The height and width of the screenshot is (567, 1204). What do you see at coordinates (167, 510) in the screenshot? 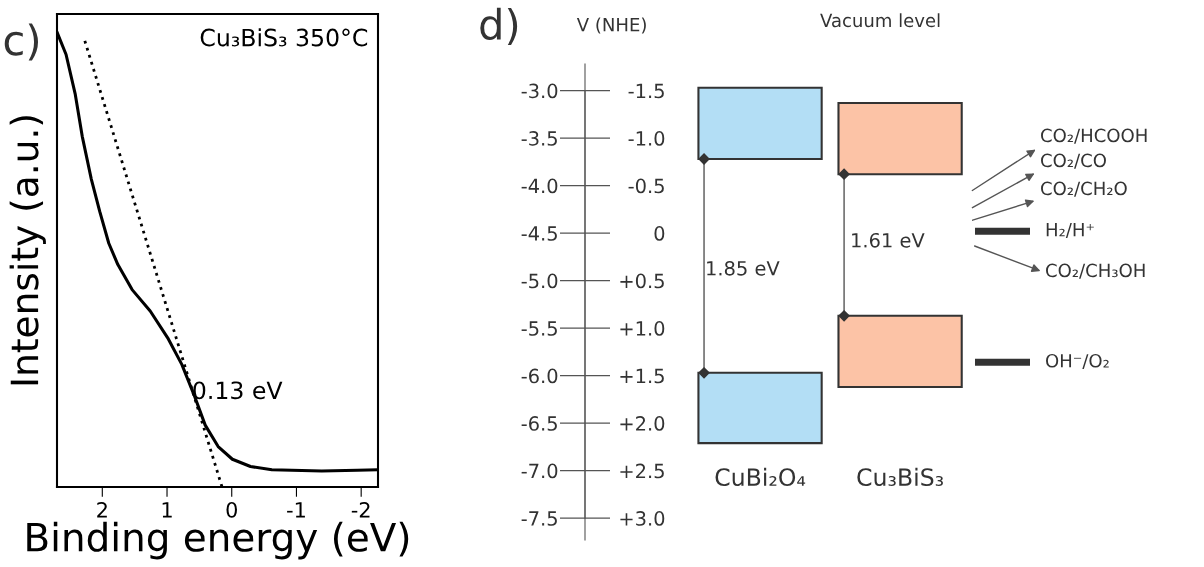
I see `x-tick-label: 1` at bounding box center [167, 510].